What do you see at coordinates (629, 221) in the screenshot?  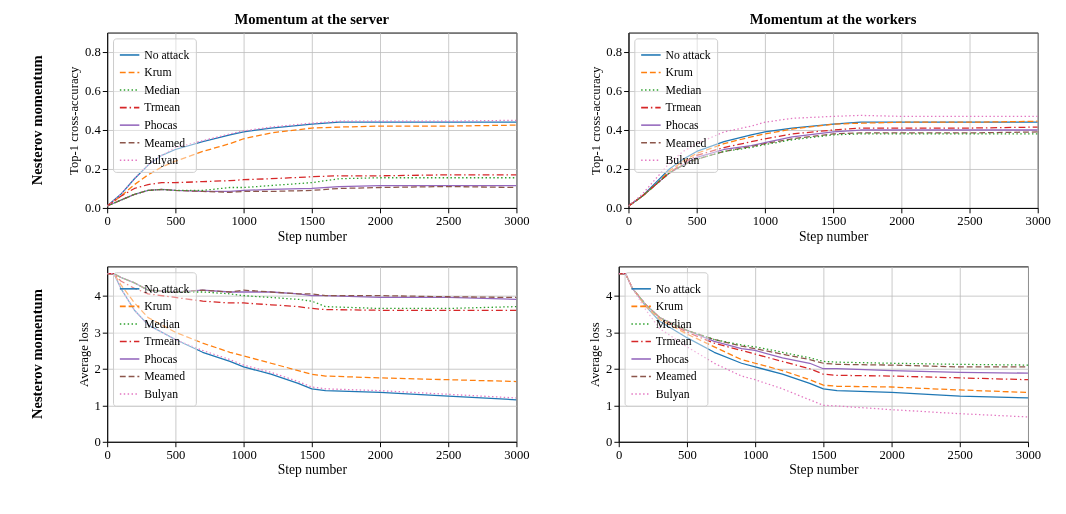 I see `x-tick-label: 0` at bounding box center [629, 221].